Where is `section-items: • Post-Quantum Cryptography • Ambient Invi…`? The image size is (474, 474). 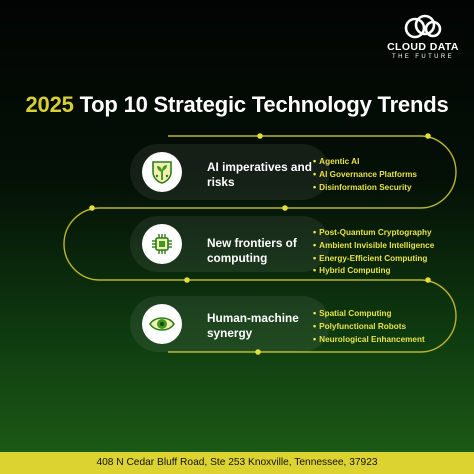
section-items: • Post-Quantum Cryptography • Ambient Invi… is located at coordinates (373, 251).